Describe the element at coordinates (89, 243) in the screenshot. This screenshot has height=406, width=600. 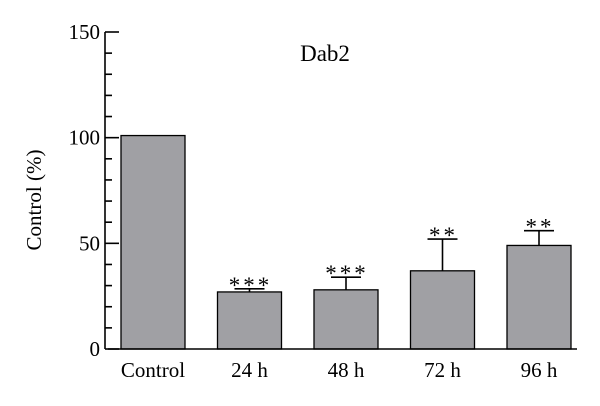
I see `y-tick-label: 50` at that location.